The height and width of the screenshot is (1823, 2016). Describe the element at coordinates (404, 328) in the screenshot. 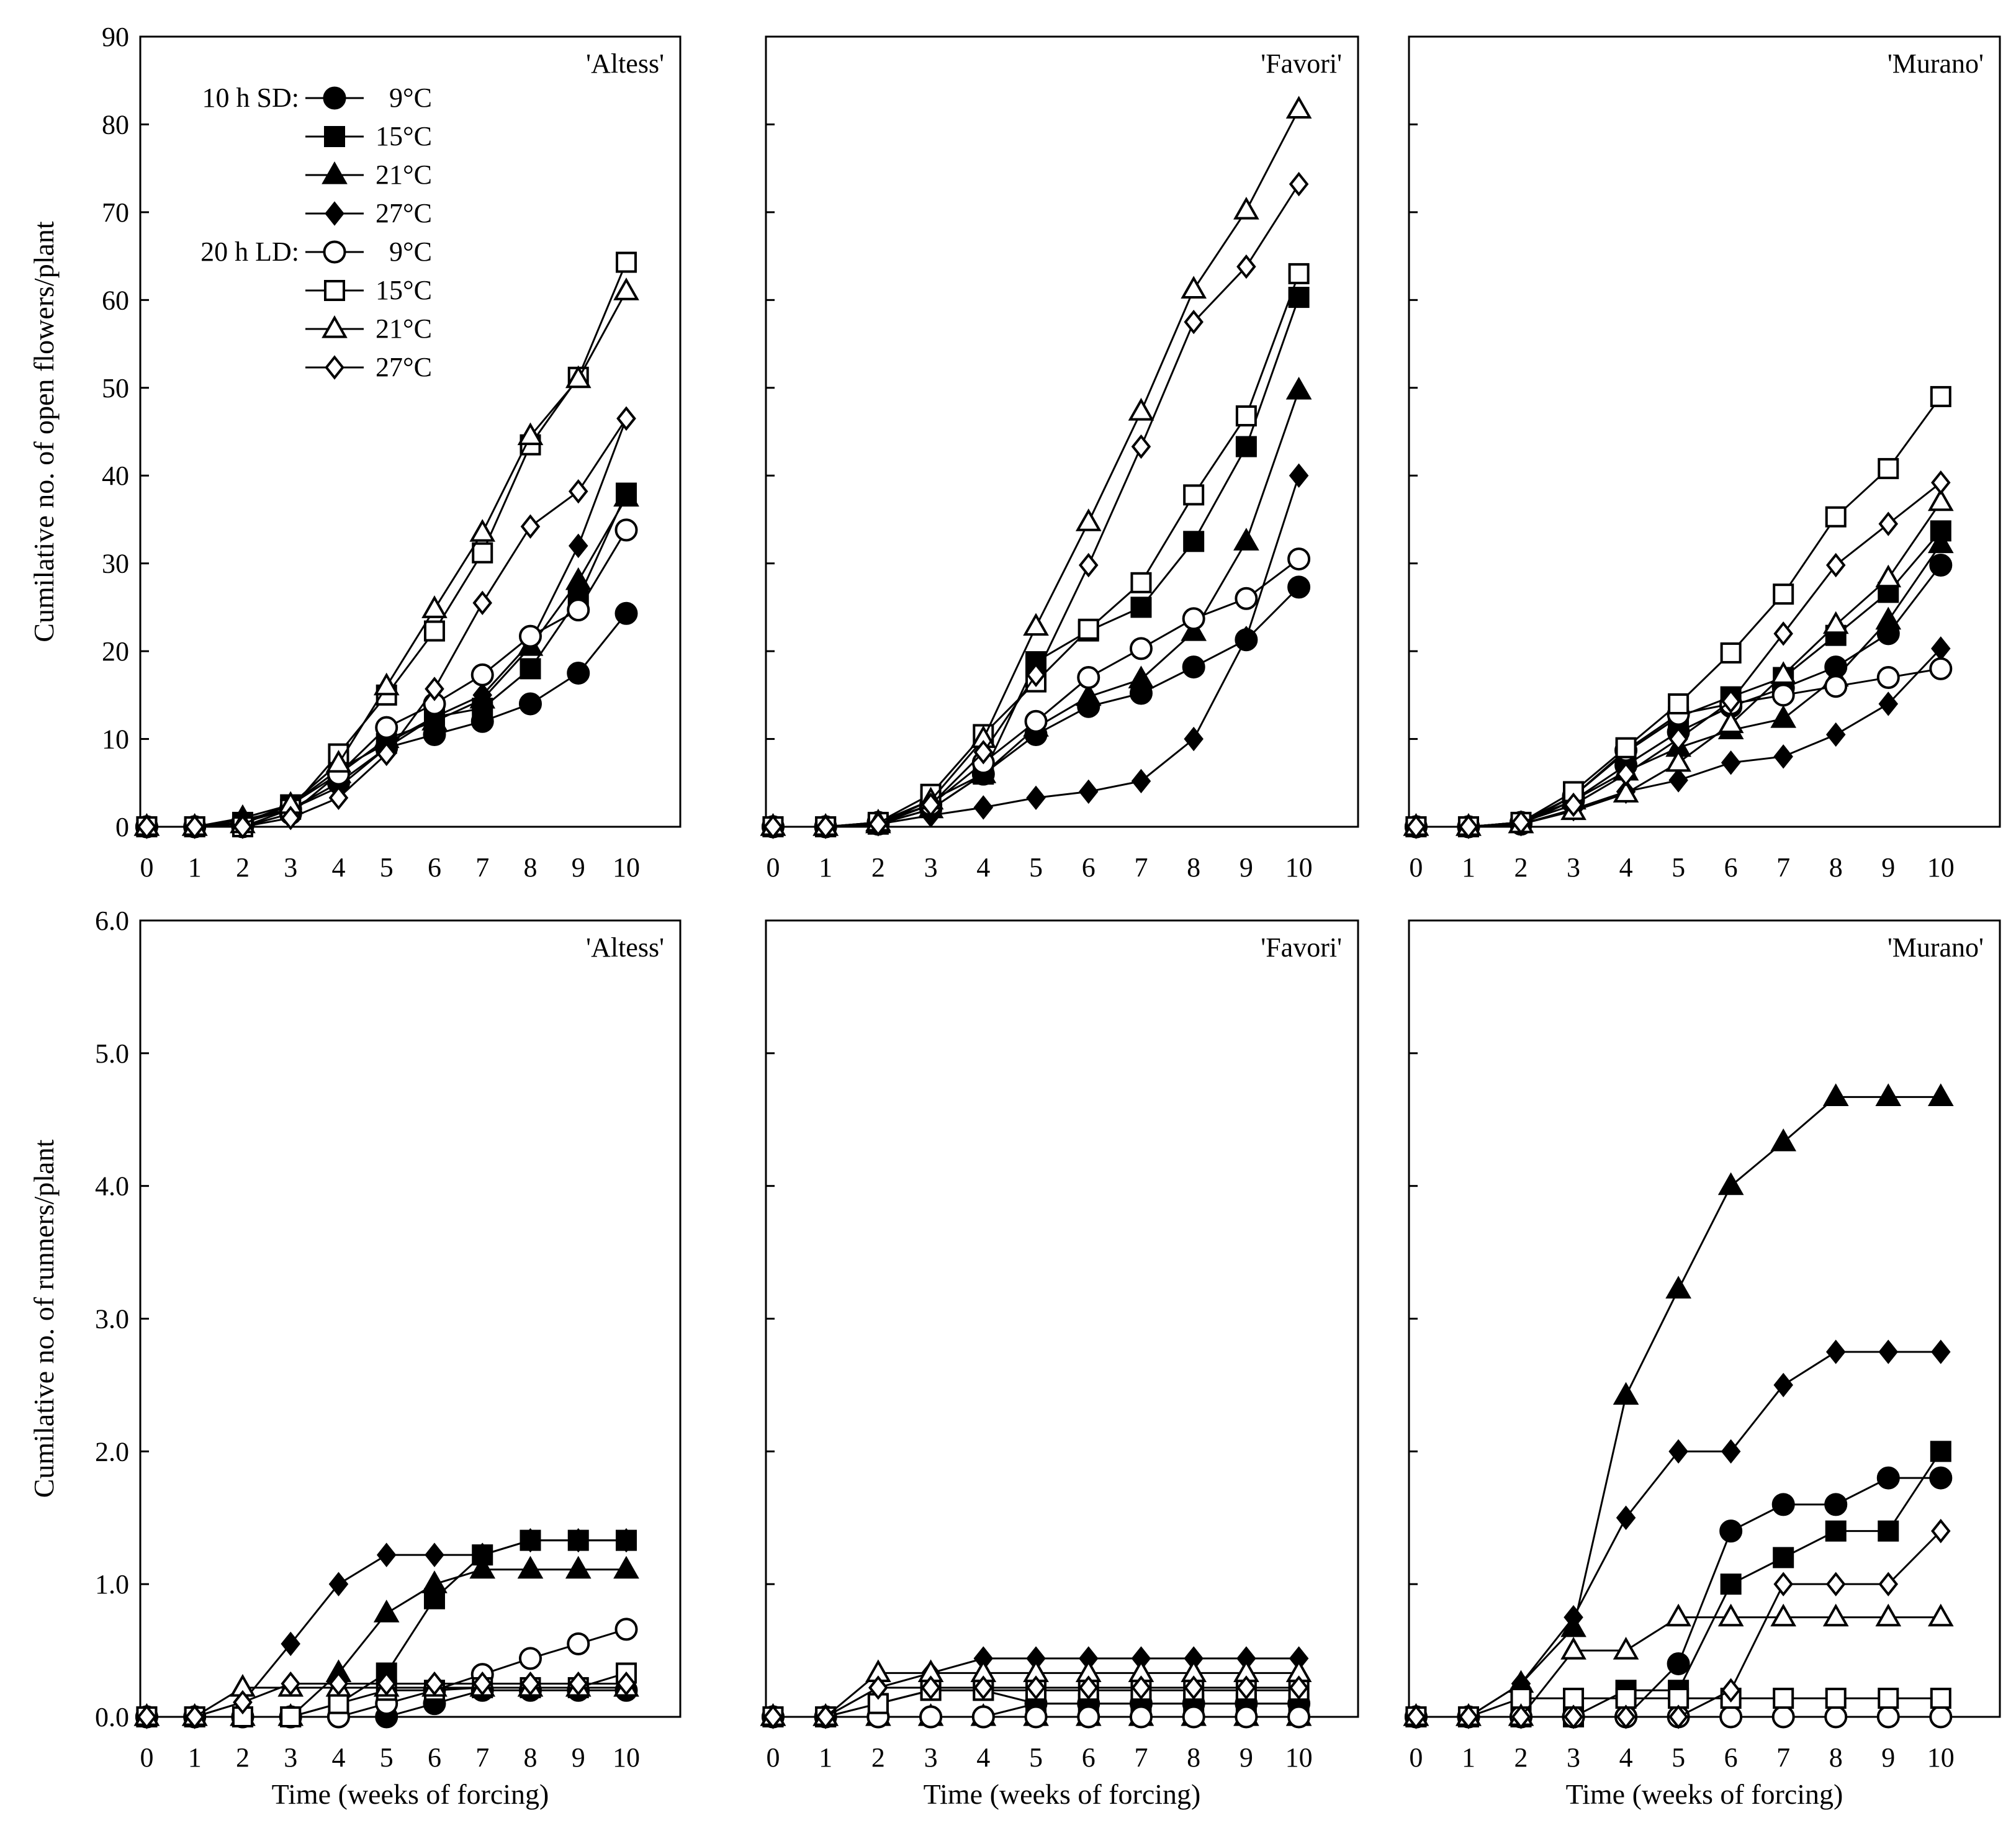

I see `legend-entry-label: 21°C` at that location.